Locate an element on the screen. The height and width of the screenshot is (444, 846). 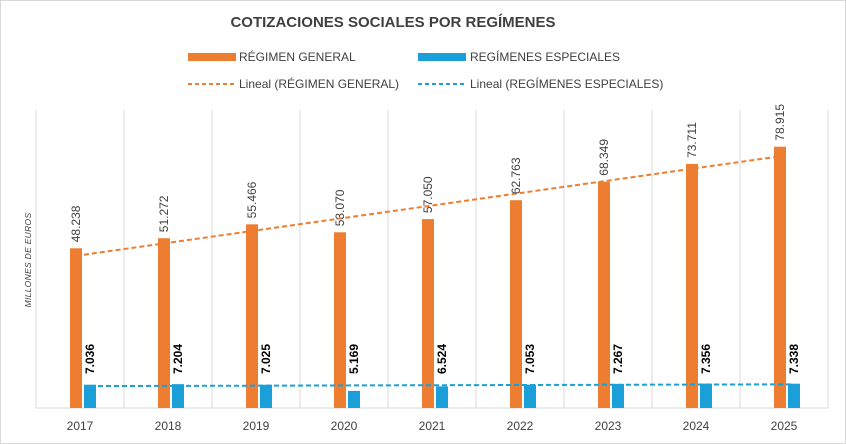
bar-regimen-general-2019 is located at coordinates (252, 316).